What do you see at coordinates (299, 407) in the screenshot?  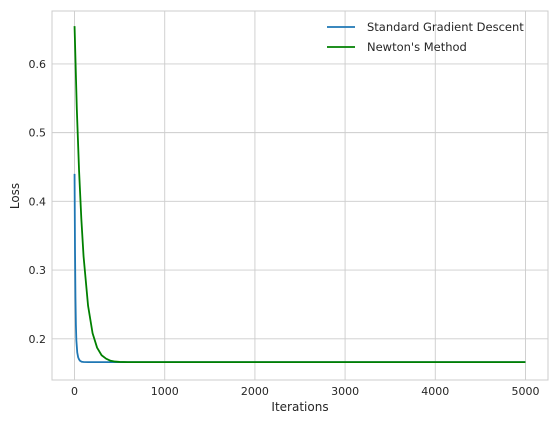 I see `x-axis-label: Iterations` at bounding box center [299, 407].